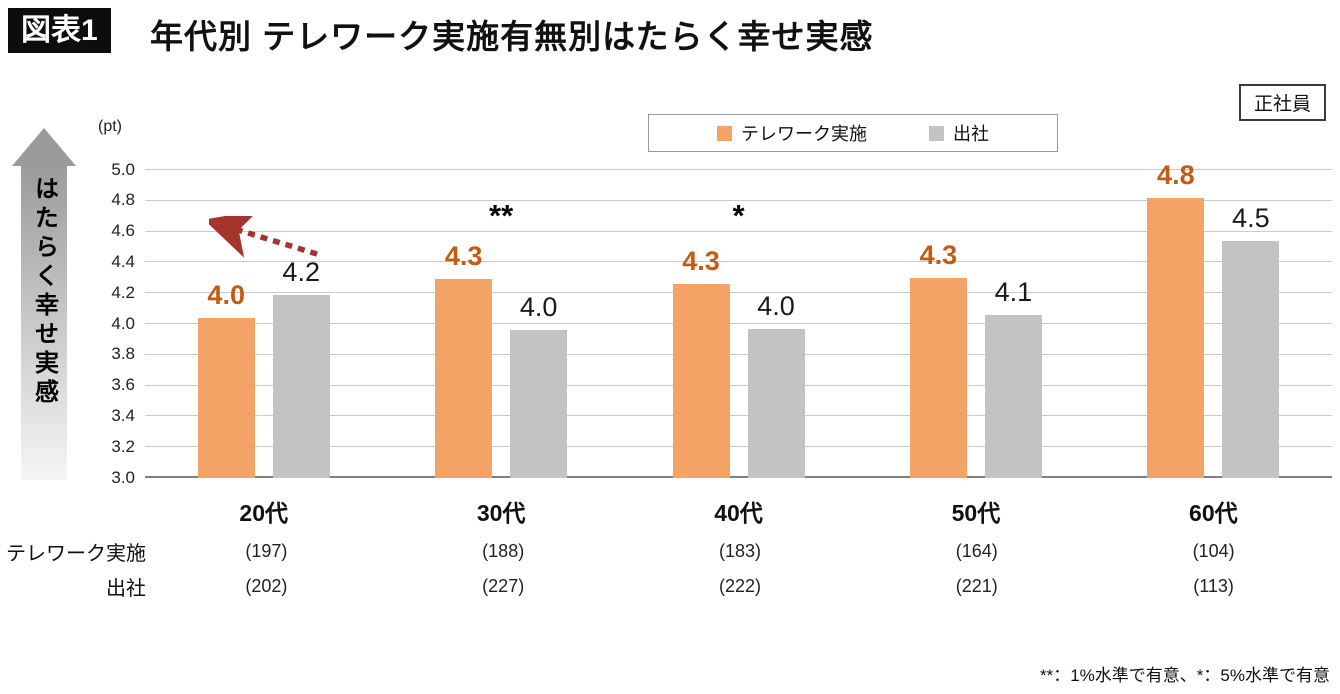  I want to click on legend: テレワーク実施 出社, so click(853, 133).